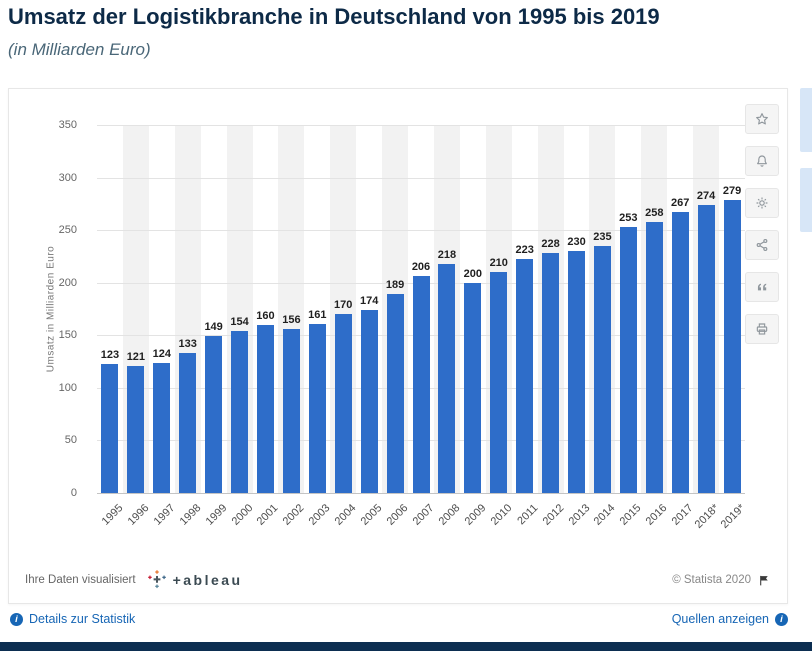  I want to click on tableau-logo: +ableau, so click(194, 580).